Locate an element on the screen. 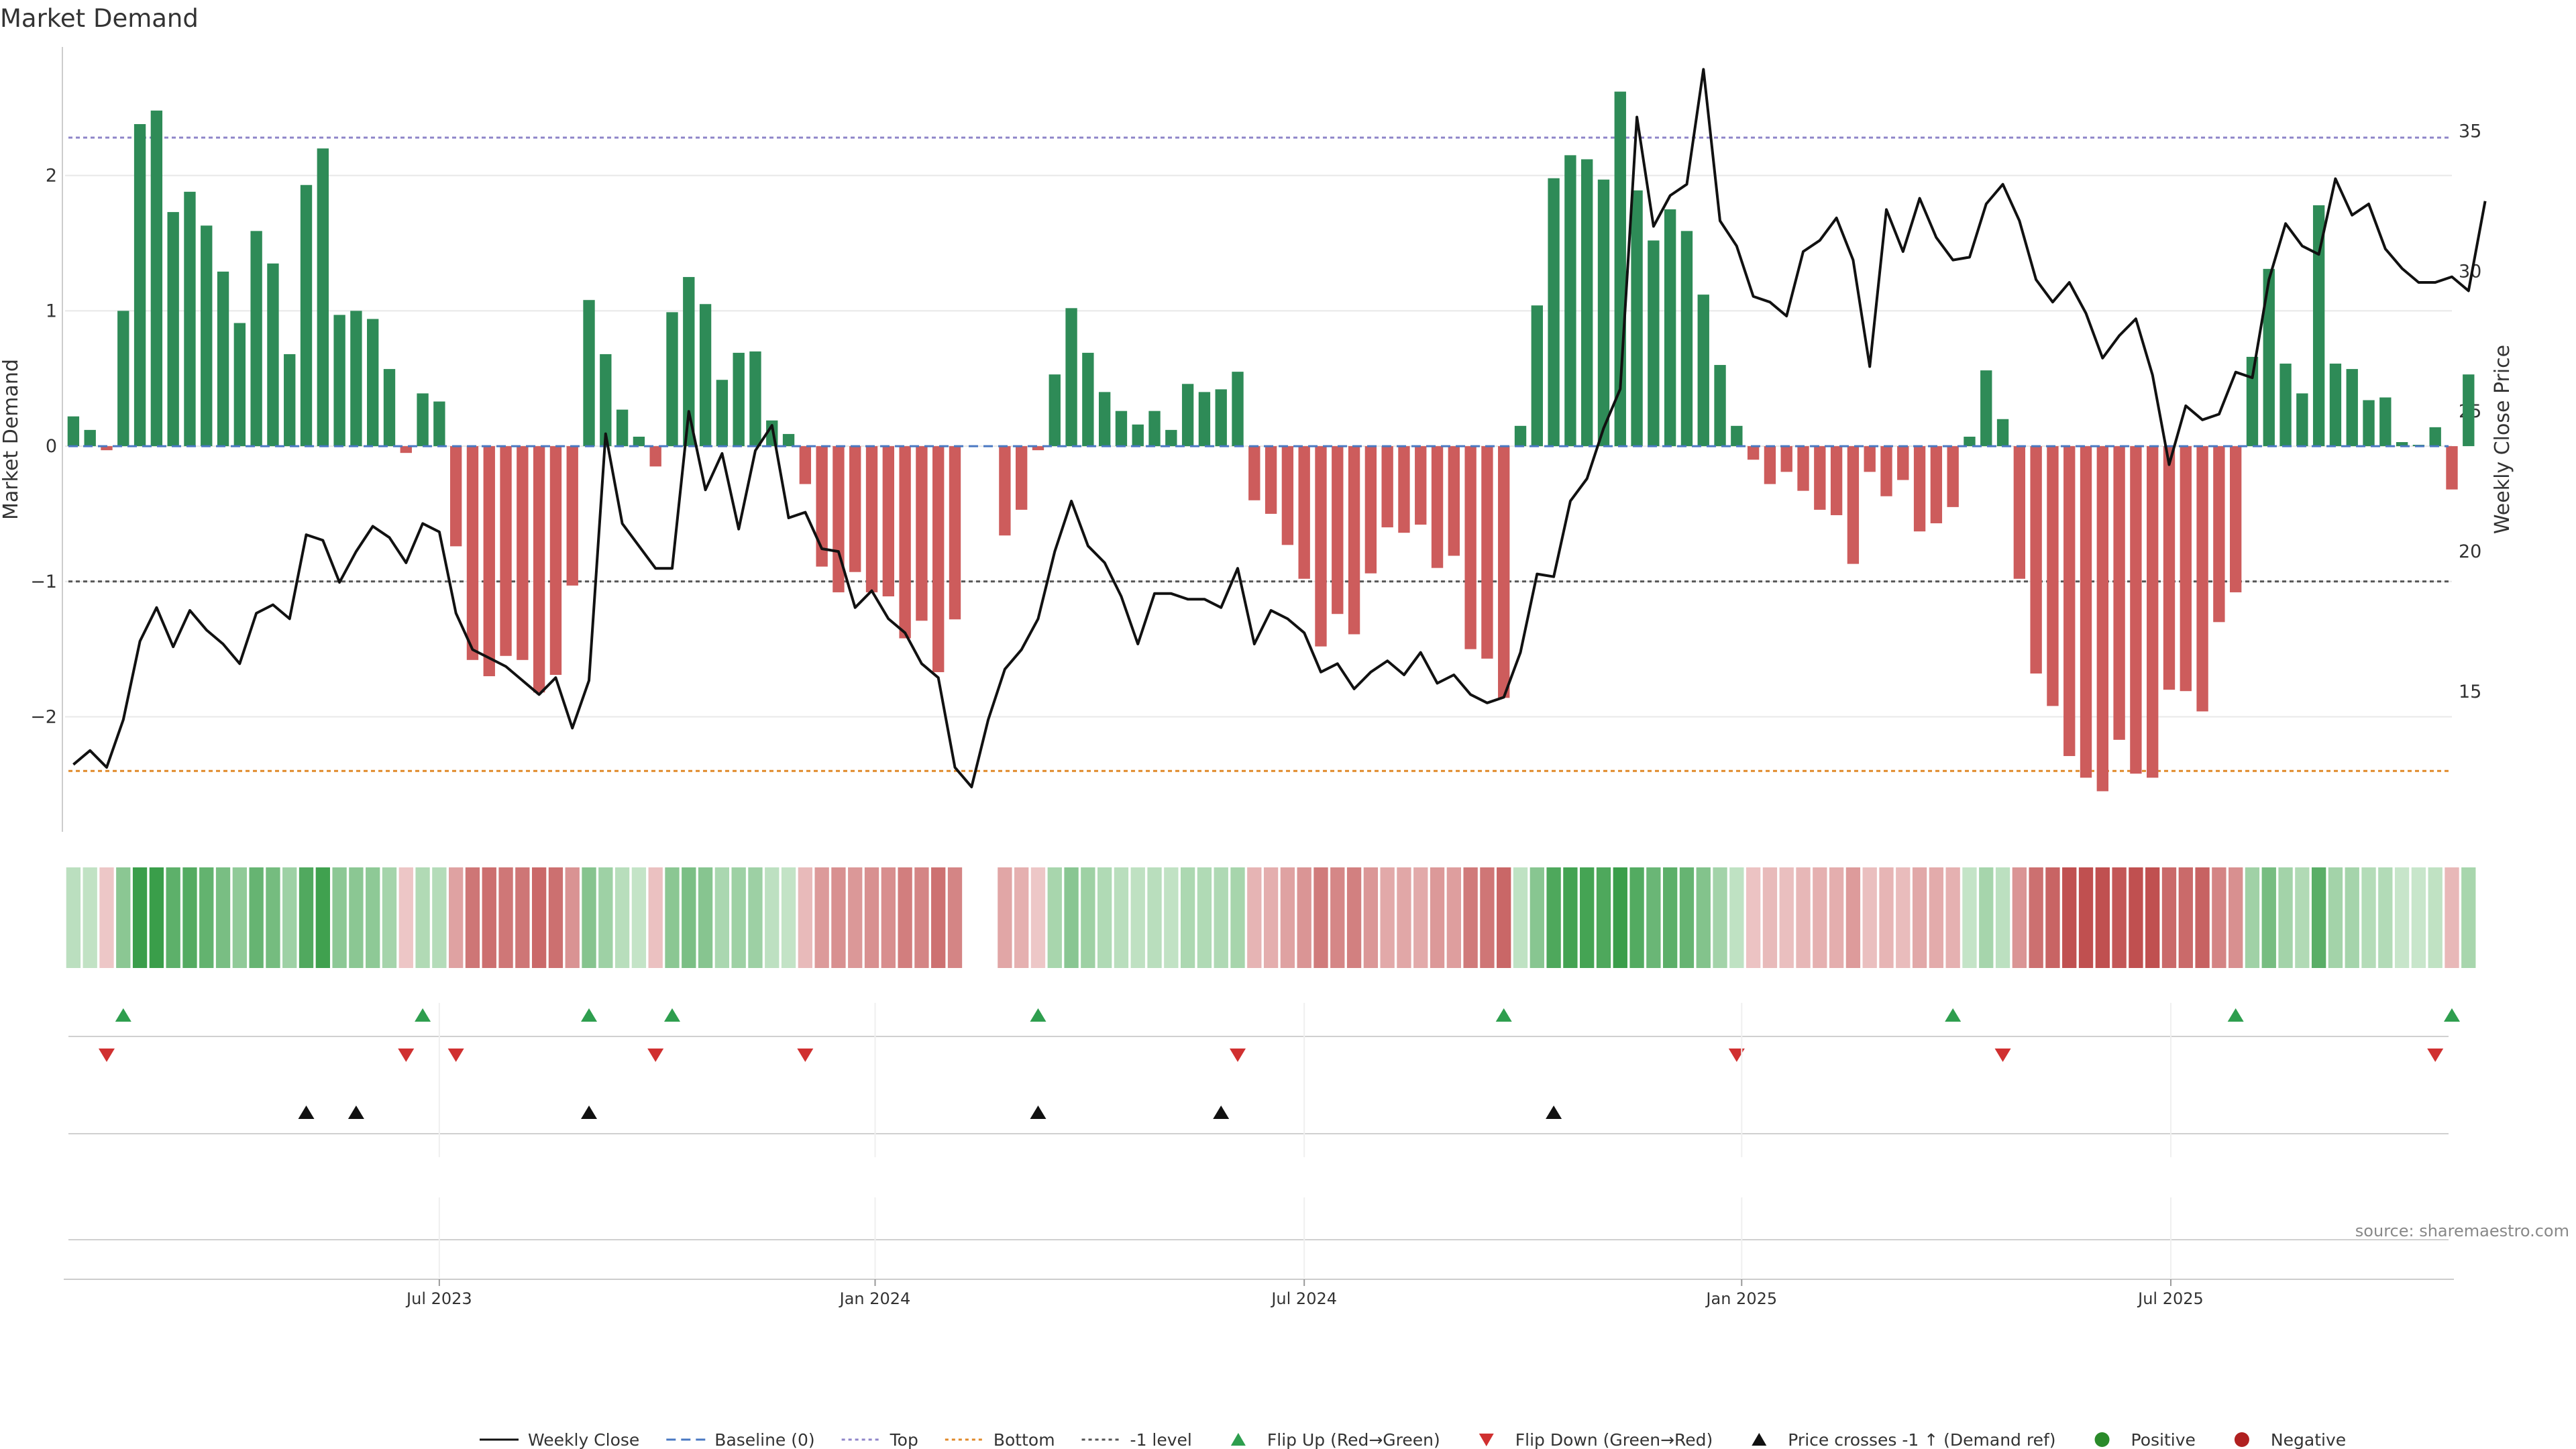 Image resolution: width=2576 pixels, height=1449 pixels. legend-swatch-dot is located at coordinates (2102, 1439).